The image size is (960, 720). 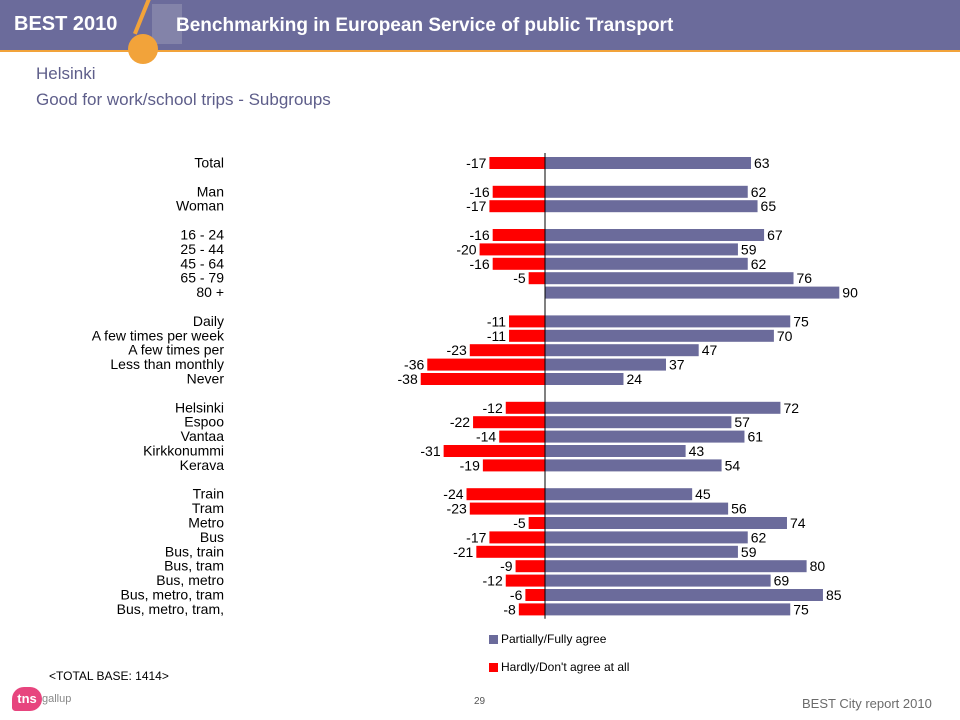 I want to click on category-label: Kirkkonummi, so click(x=183, y=451).